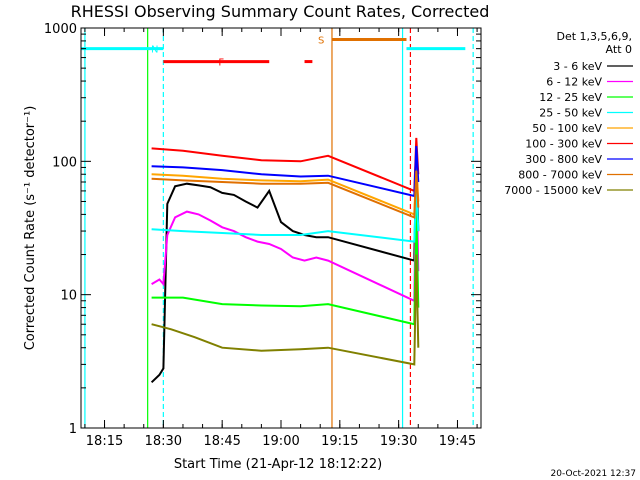 Image resolution: width=640 pixels, height=480 pixels. Describe the element at coordinates (457, 441) in the screenshot. I see `x-tick-label-6: 19:45` at that location.